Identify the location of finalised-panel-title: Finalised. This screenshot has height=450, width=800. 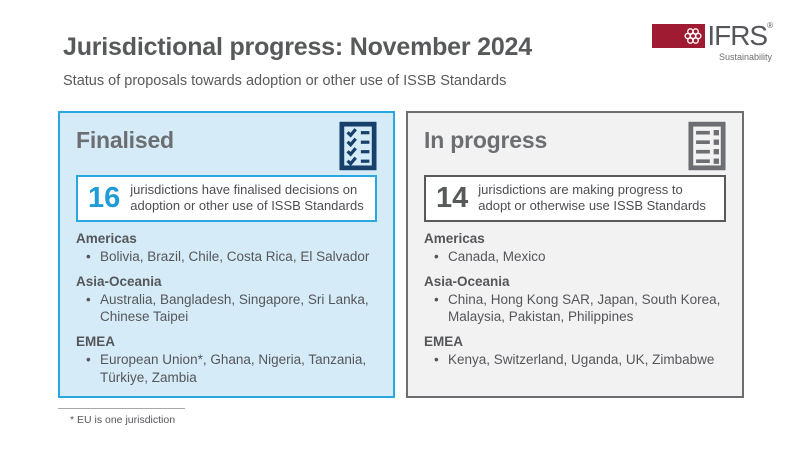
(125, 140).